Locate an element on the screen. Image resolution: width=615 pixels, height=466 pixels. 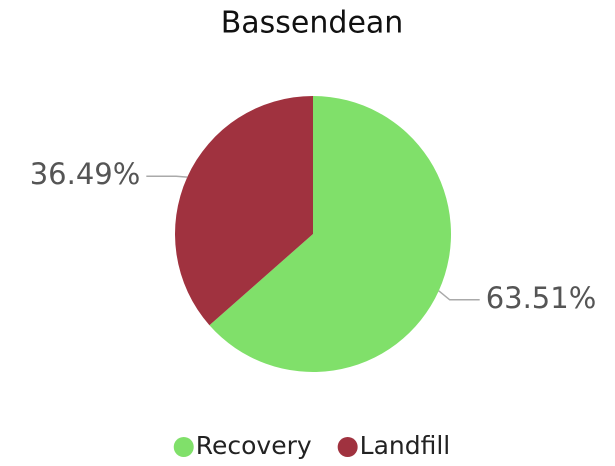
data-label: 36.49% is located at coordinates (85, 174).